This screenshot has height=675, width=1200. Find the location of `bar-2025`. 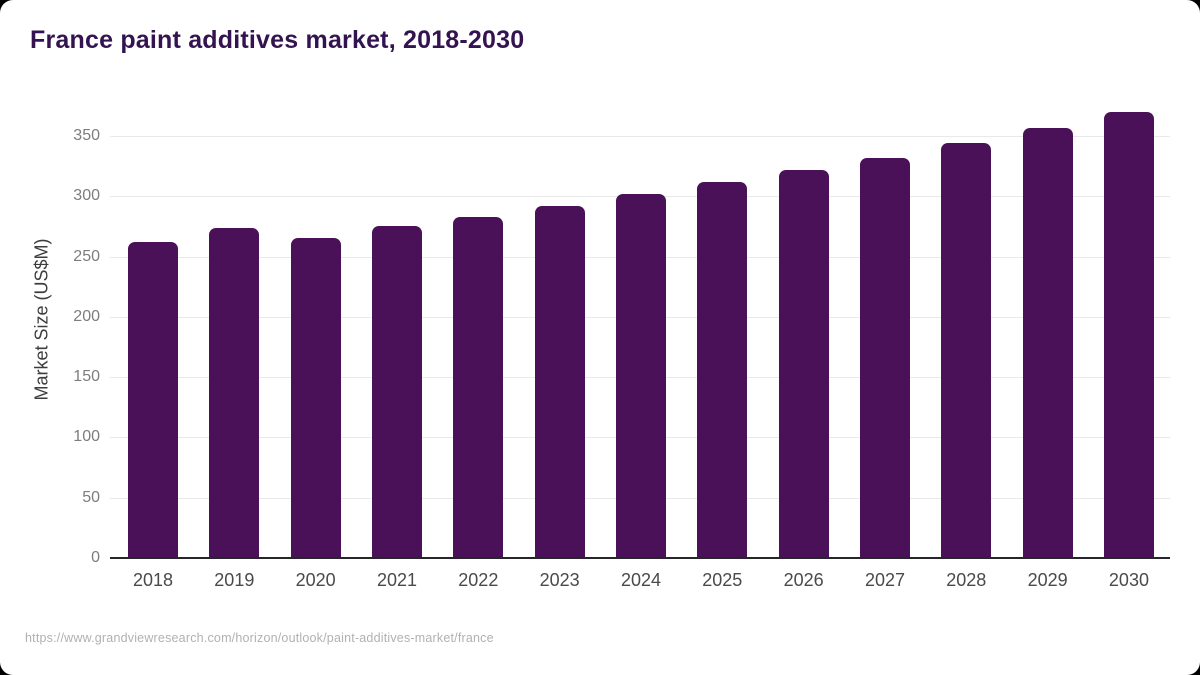

bar-2025 is located at coordinates (722, 369).